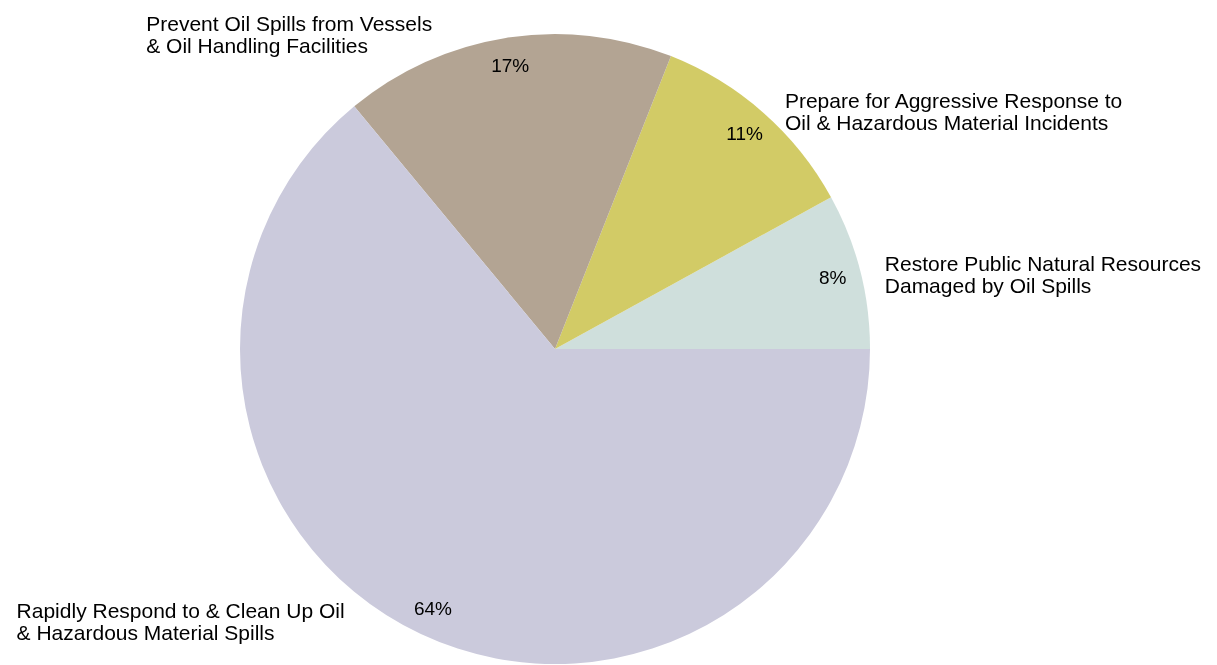 This screenshot has width=1217, height=665. I want to click on slice-label: Restore Public Natural Resources Damaged by Oil Spills, so click(1043, 274).